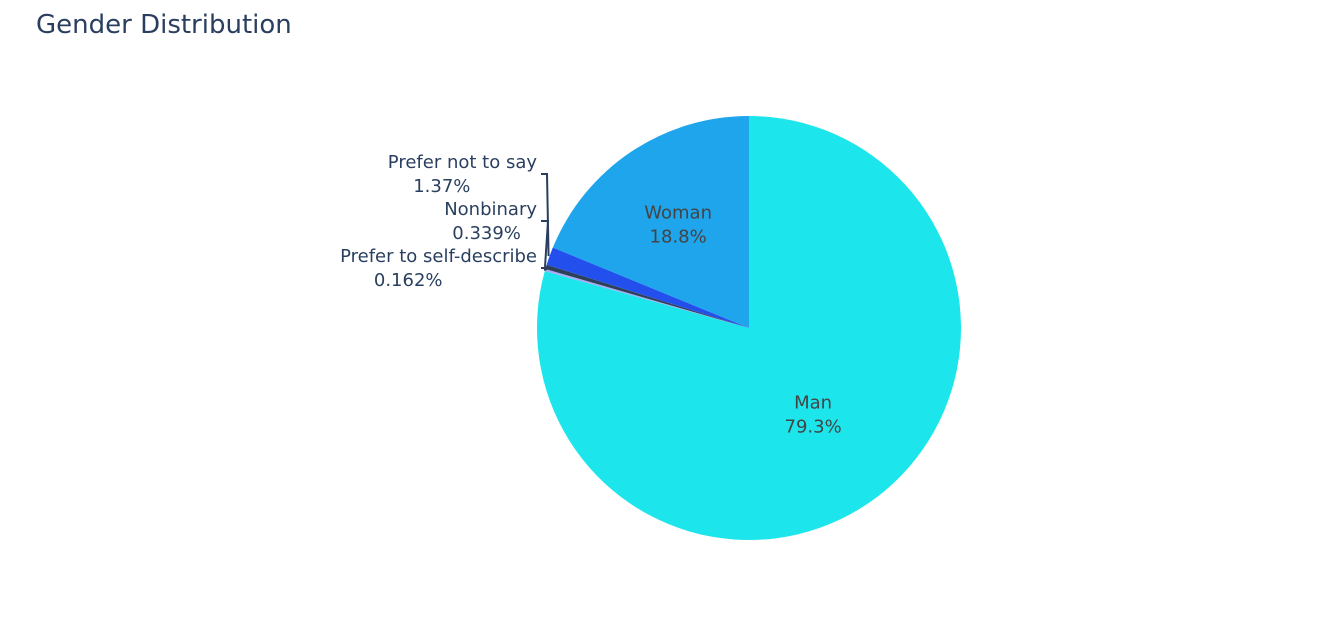 This screenshot has width=1330, height=642. Describe the element at coordinates (463, 162) in the screenshot. I see `slice-label-prefer-not-to-say: Prefer not to say` at that location.